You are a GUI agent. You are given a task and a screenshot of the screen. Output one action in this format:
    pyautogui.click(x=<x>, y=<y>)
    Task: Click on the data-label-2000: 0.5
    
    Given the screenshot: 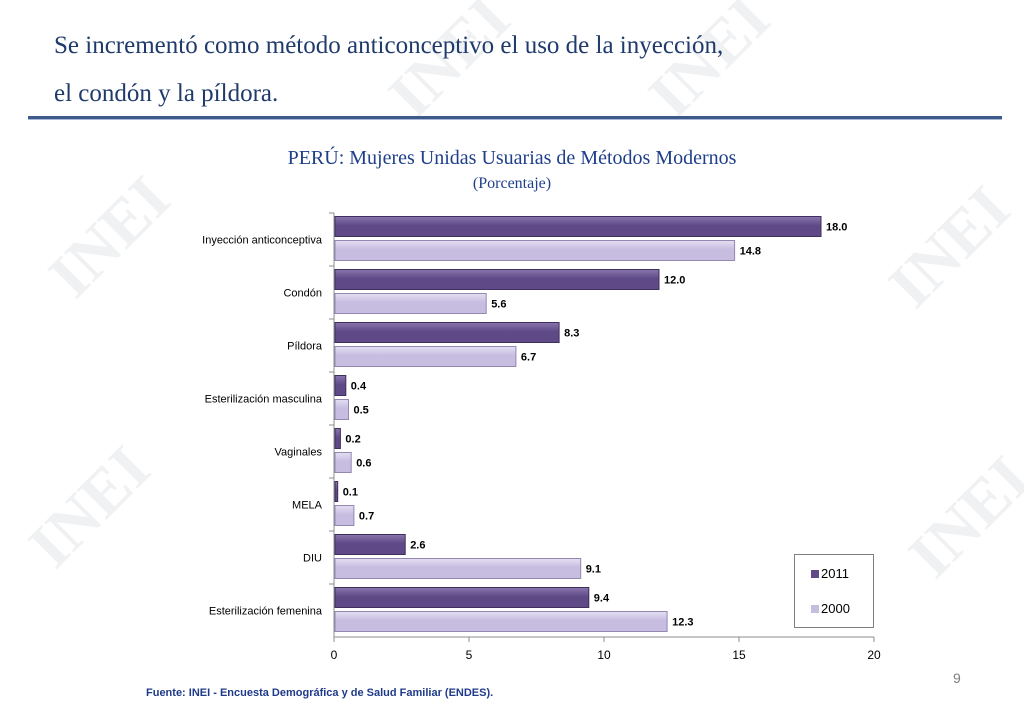 What is the action you would take?
    pyautogui.click(x=361, y=411)
    